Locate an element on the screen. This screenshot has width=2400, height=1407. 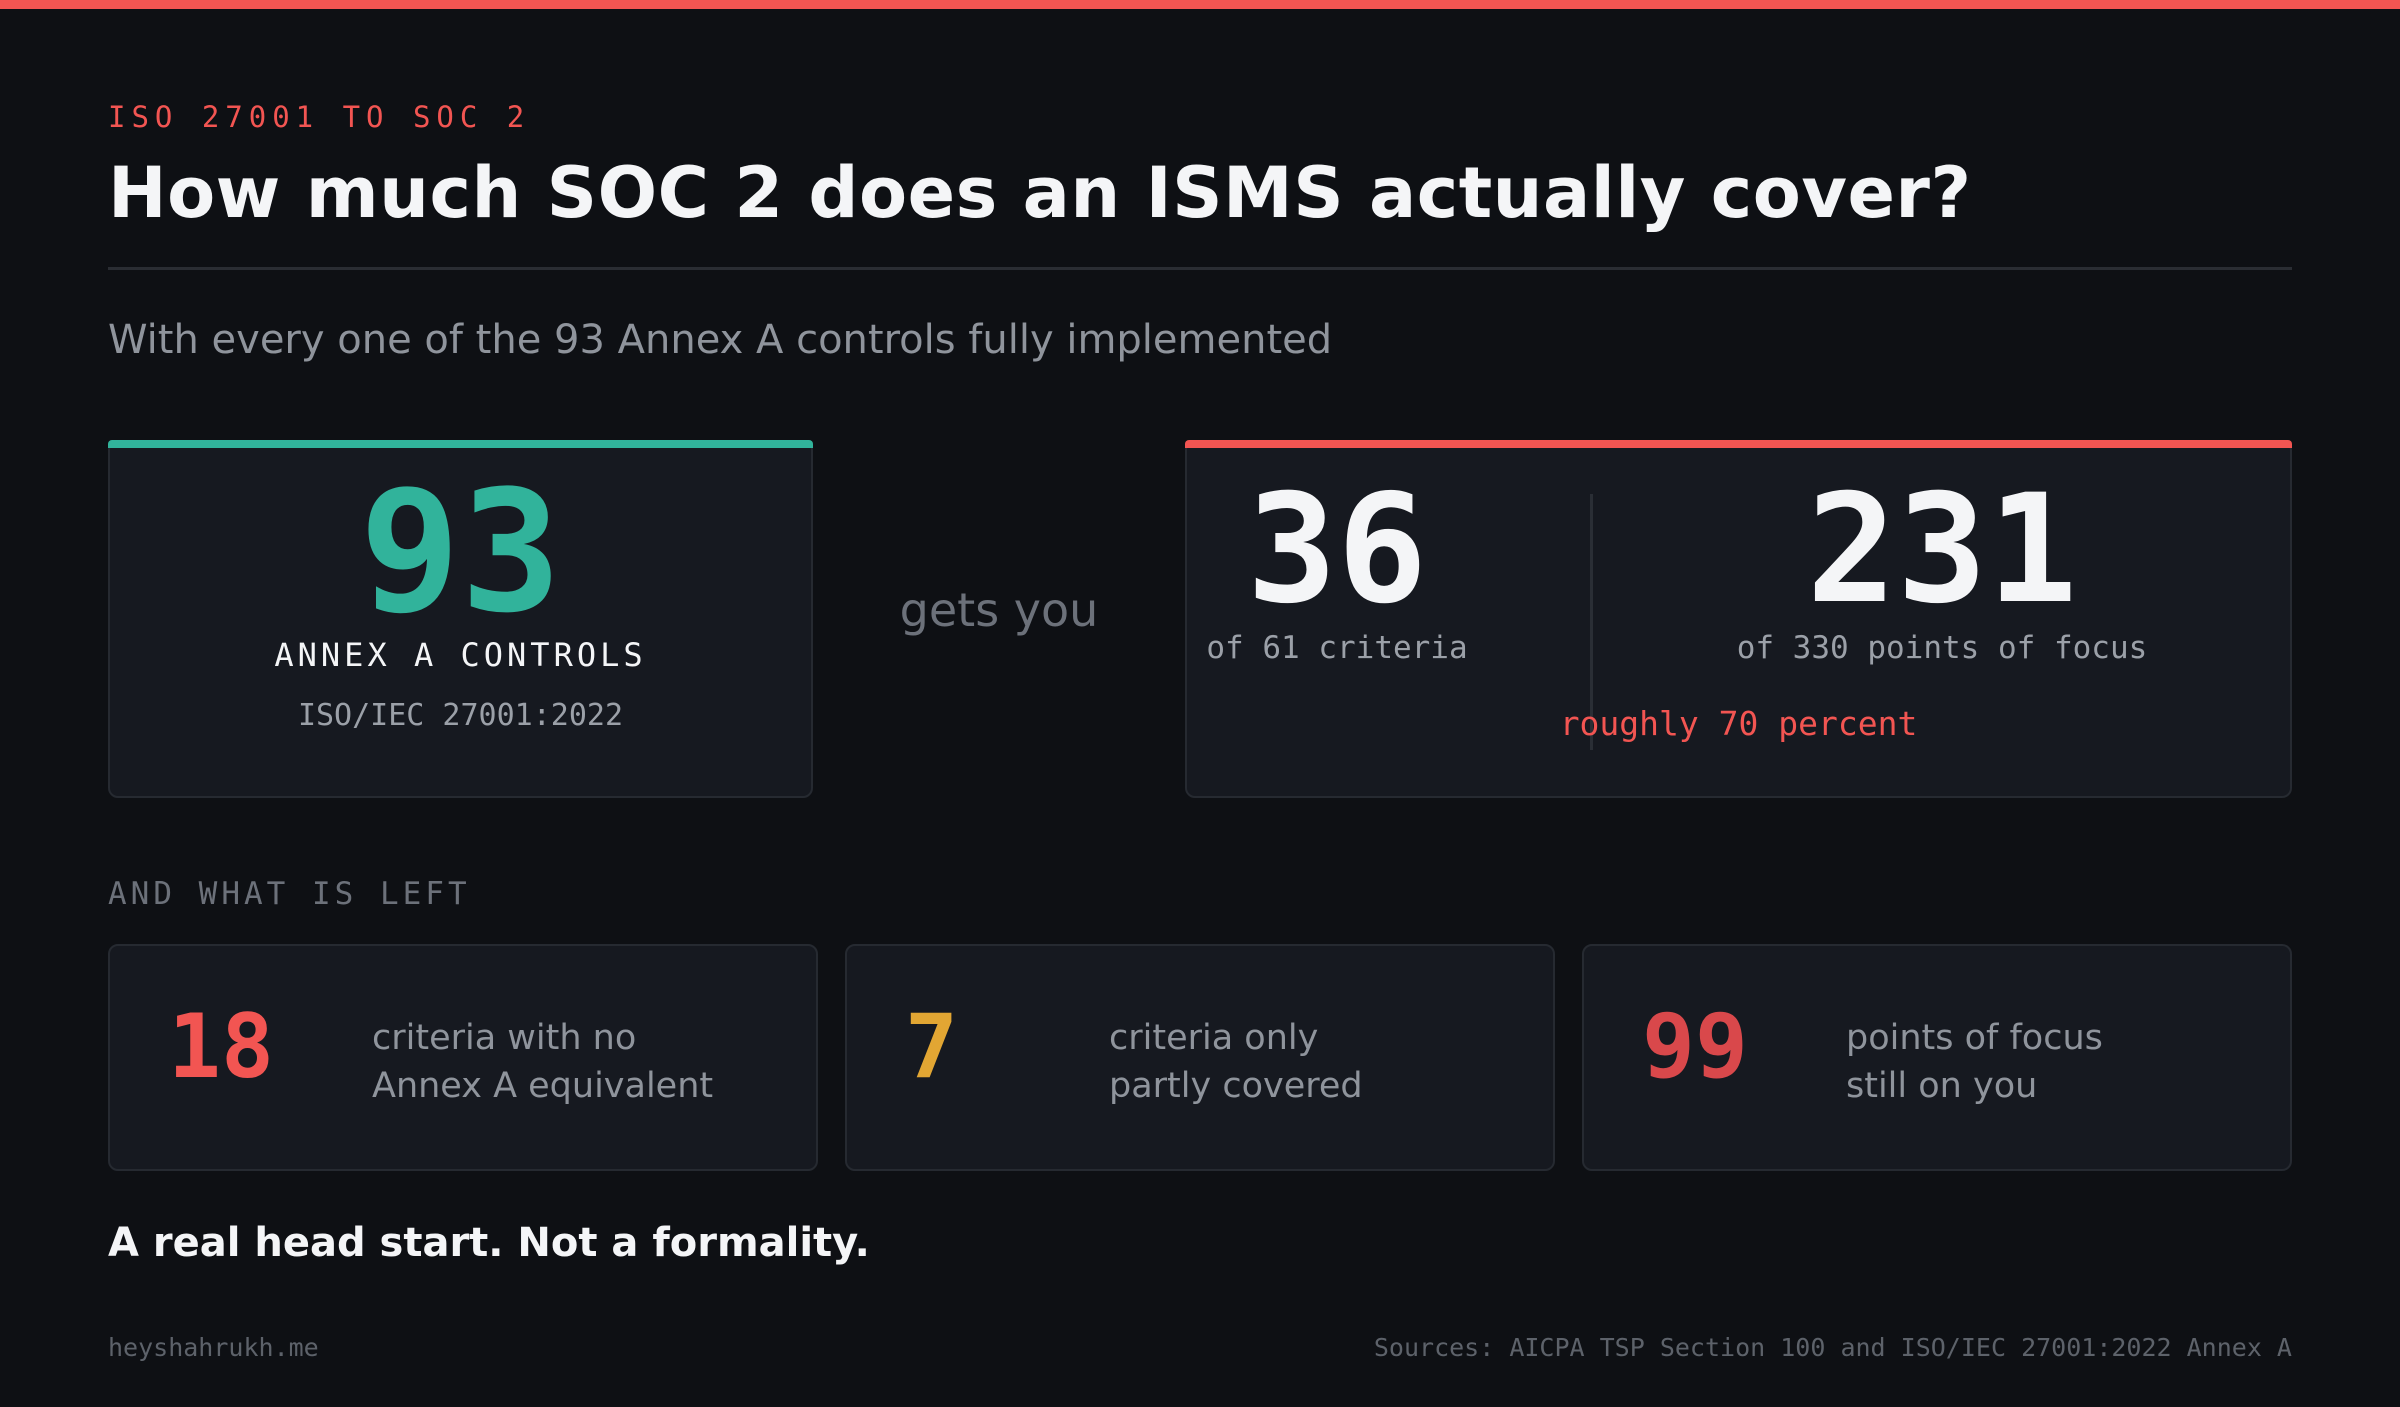
stat-description-line: criteria with no is located at coordinates (504, 1038).